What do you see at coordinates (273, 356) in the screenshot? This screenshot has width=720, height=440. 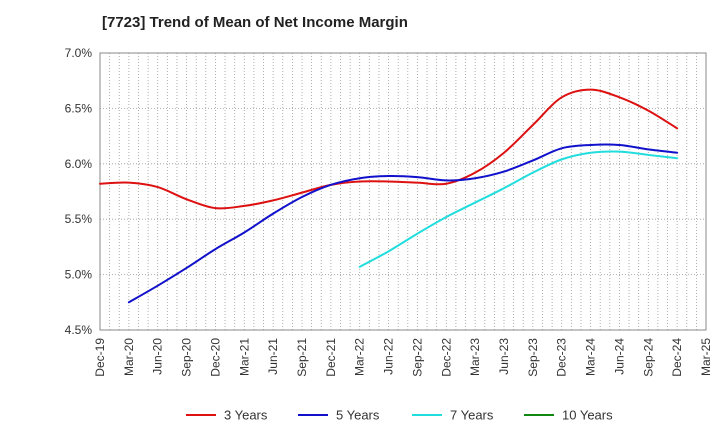 I see `x-tick-label: Jun-21` at bounding box center [273, 356].